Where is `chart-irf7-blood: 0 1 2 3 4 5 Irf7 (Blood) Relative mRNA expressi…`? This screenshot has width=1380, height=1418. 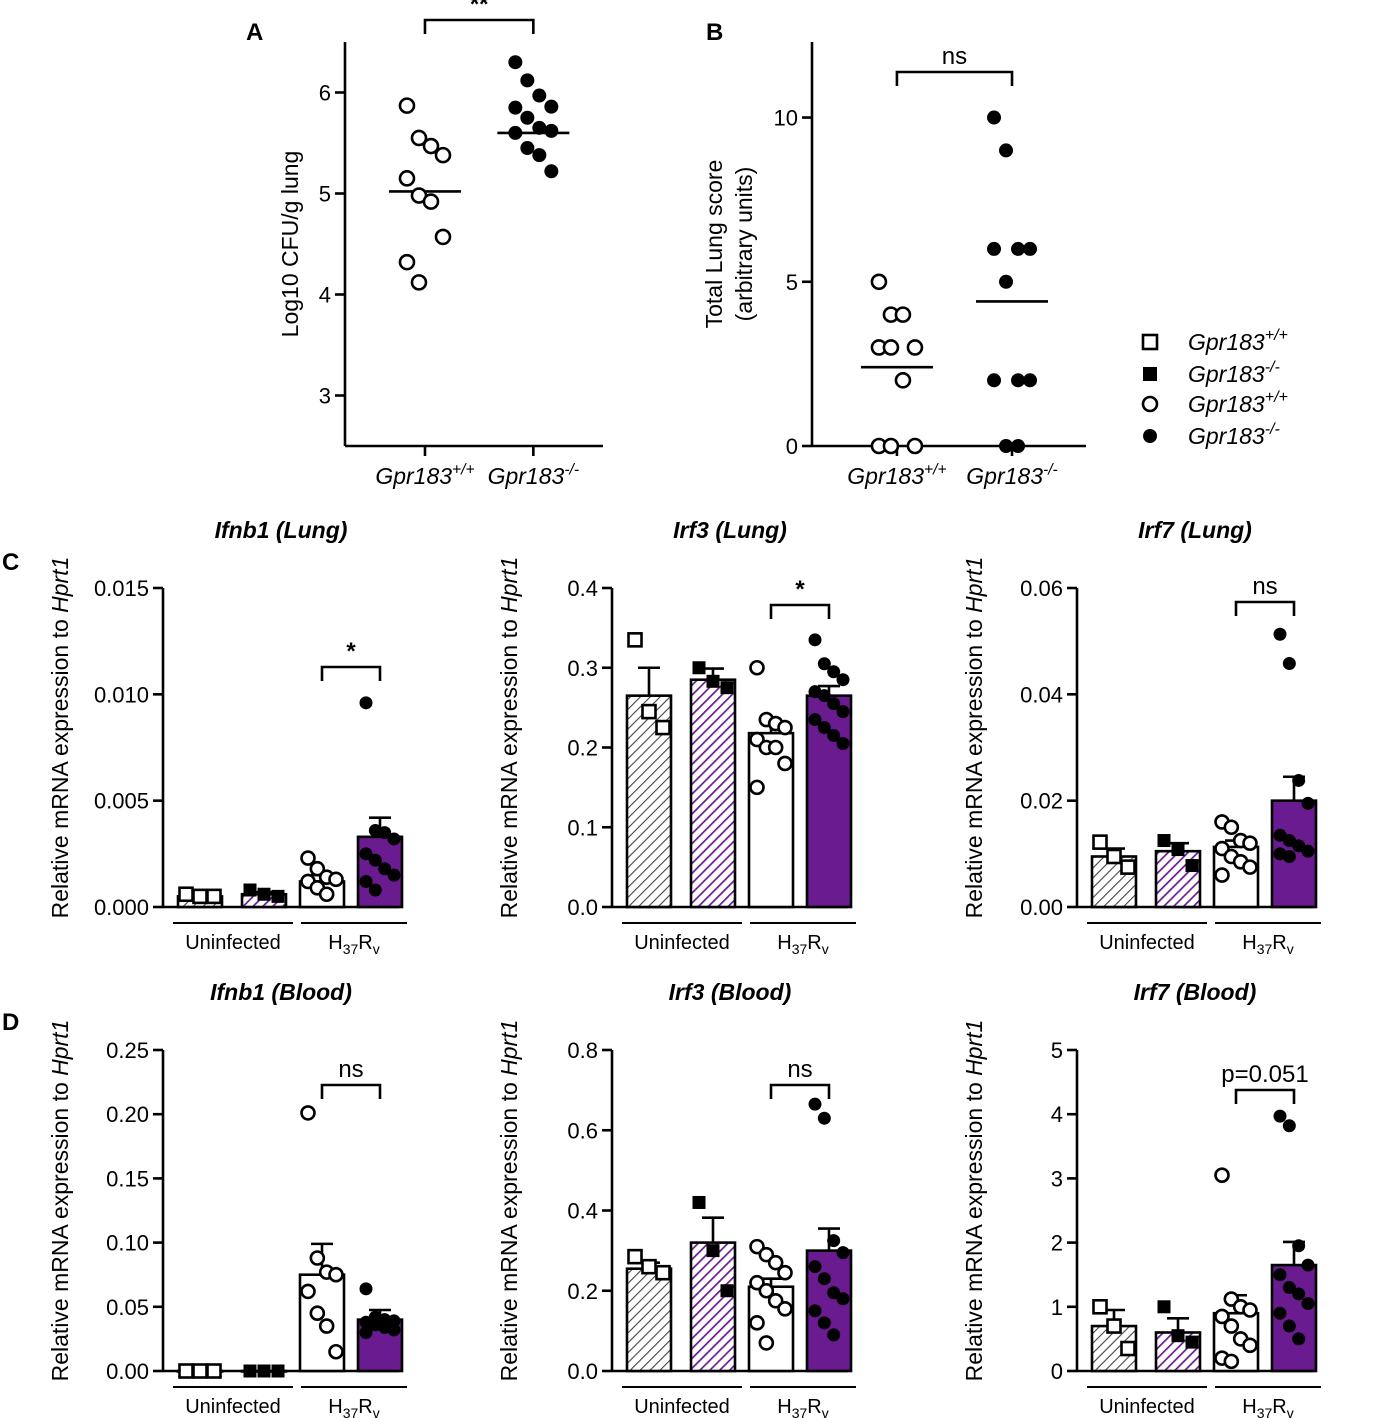
chart-irf7-blood: 0 1 2 3 4 5 Irf7 (Blood) Relative mRNA expressi… is located at coordinates (1141, 1198).